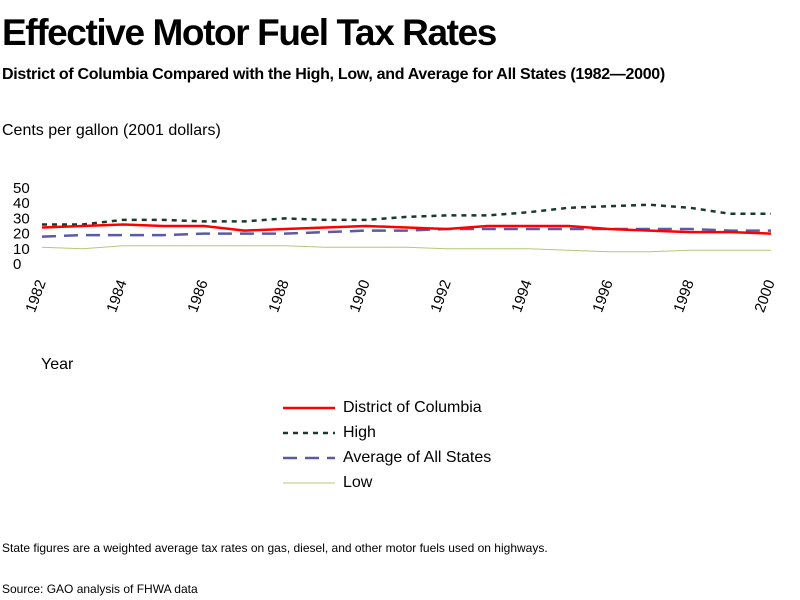 The image size is (800, 600). I want to click on x-tick-label: 1986, so click(197, 296).